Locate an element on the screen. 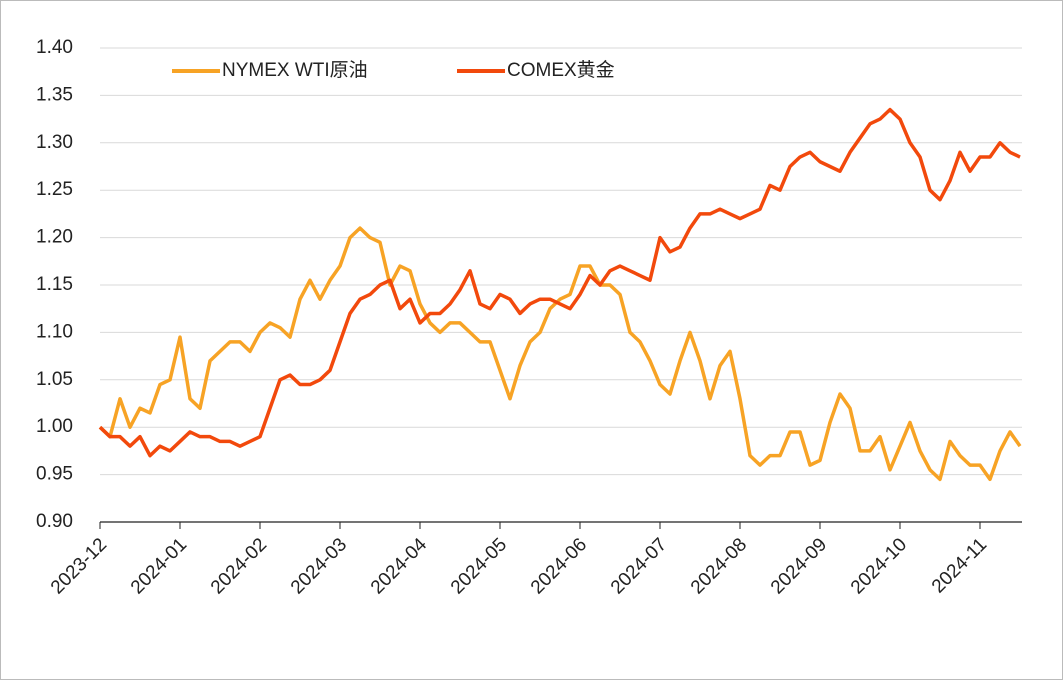 Image resolution: width=1063 pixels, height=680 pixels. y-tick-label: 1.15 is located at coordinates (54, 284).